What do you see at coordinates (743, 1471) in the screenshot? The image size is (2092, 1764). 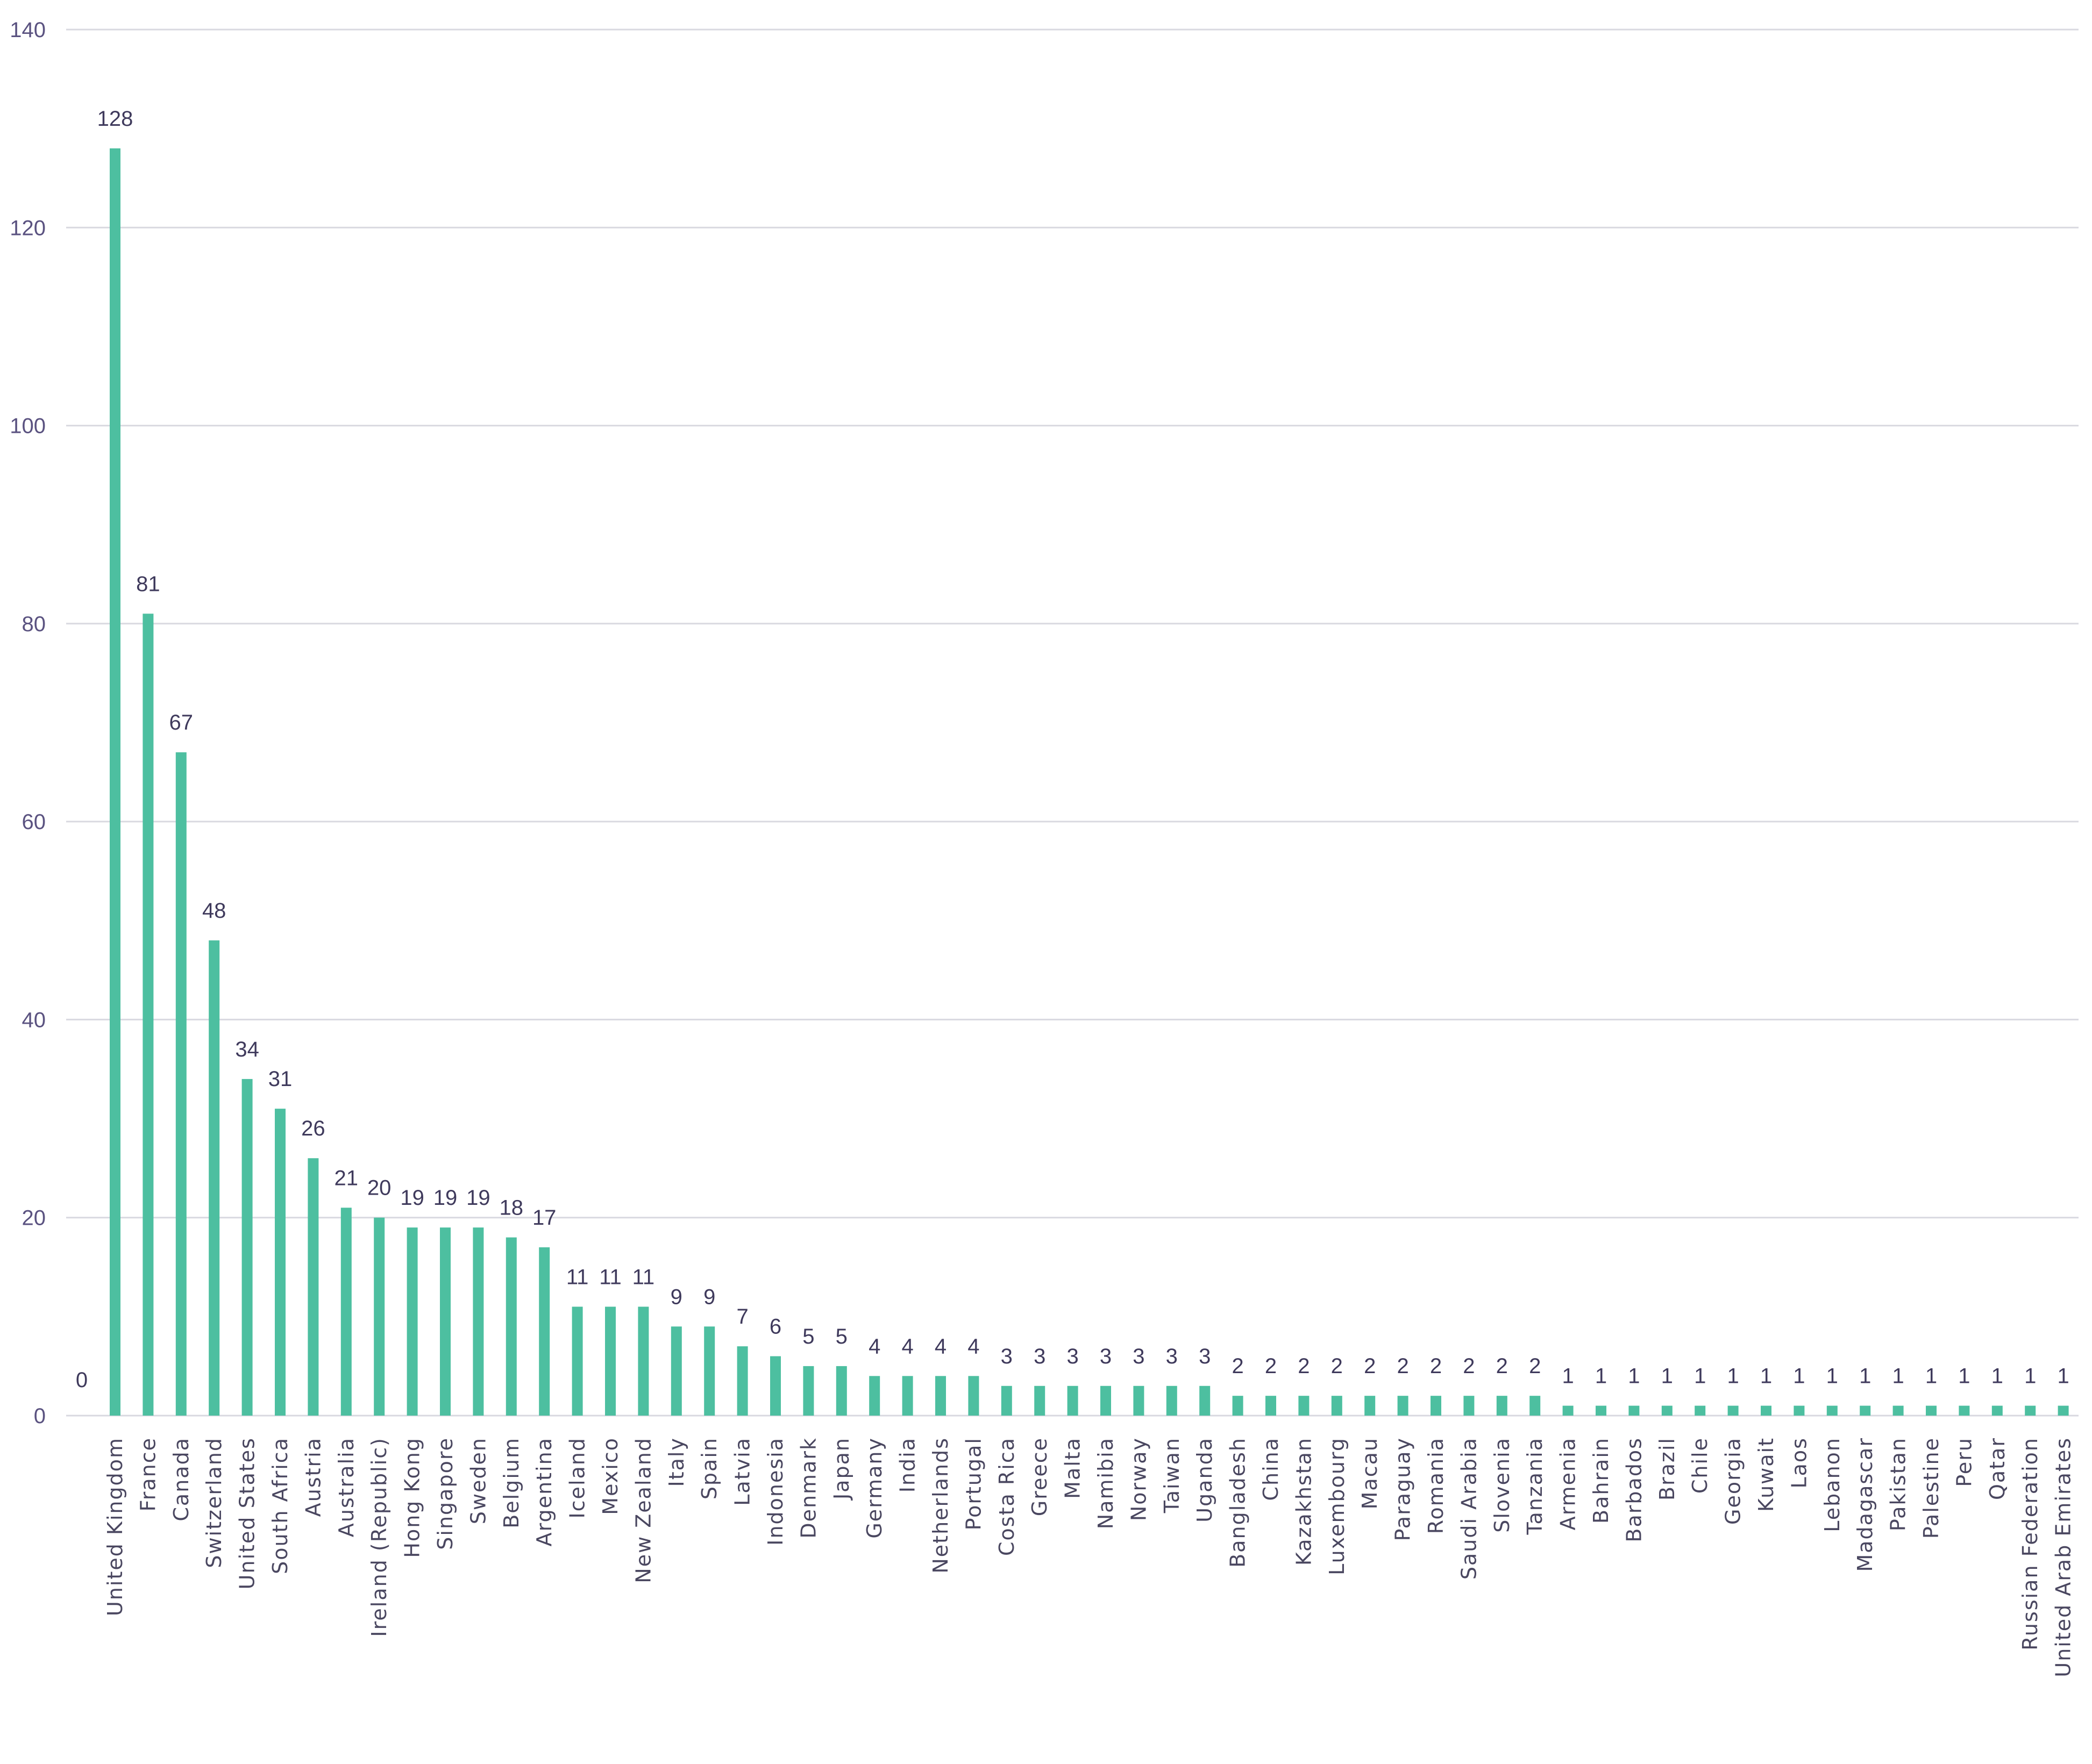 I see `category-label: Latvia` at bounding box center [743, 1471].